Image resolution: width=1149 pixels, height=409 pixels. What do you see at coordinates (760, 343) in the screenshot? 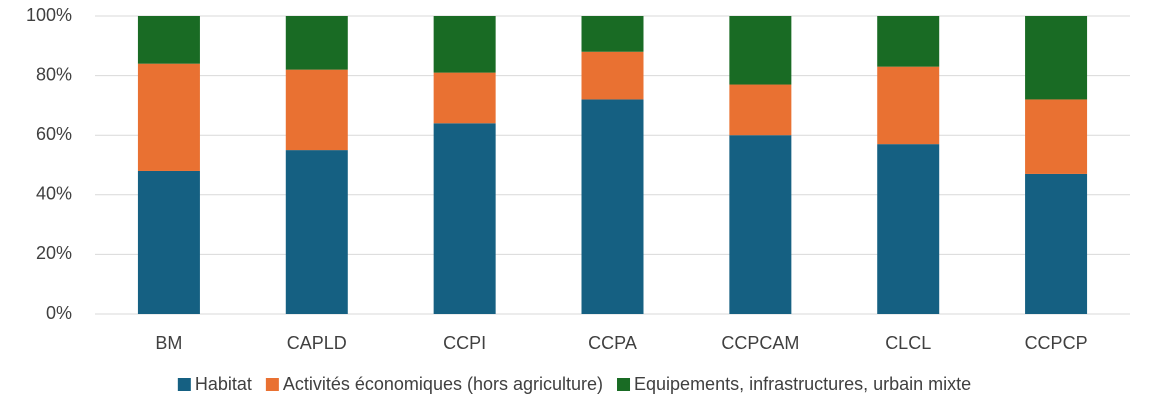
I see `x-tick-label: CCPCAM` at bounding box center [760, 343].